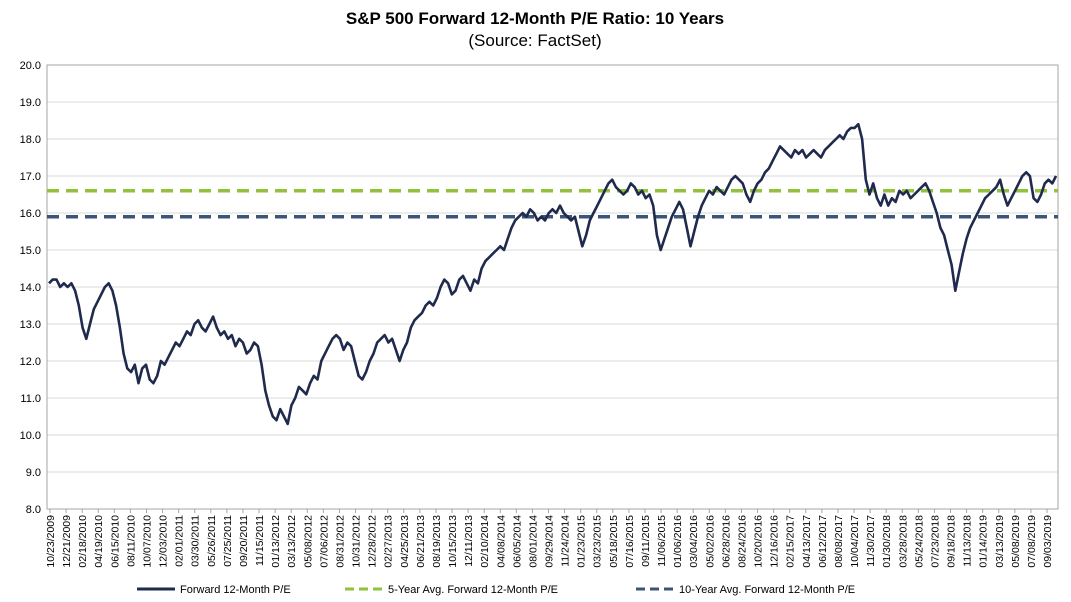 This screenshot has height=602, width=1071. Describe the element at coordinates (244, 541) in the screenshot. I see `x-tick-label: 09/20/2011` at that location.